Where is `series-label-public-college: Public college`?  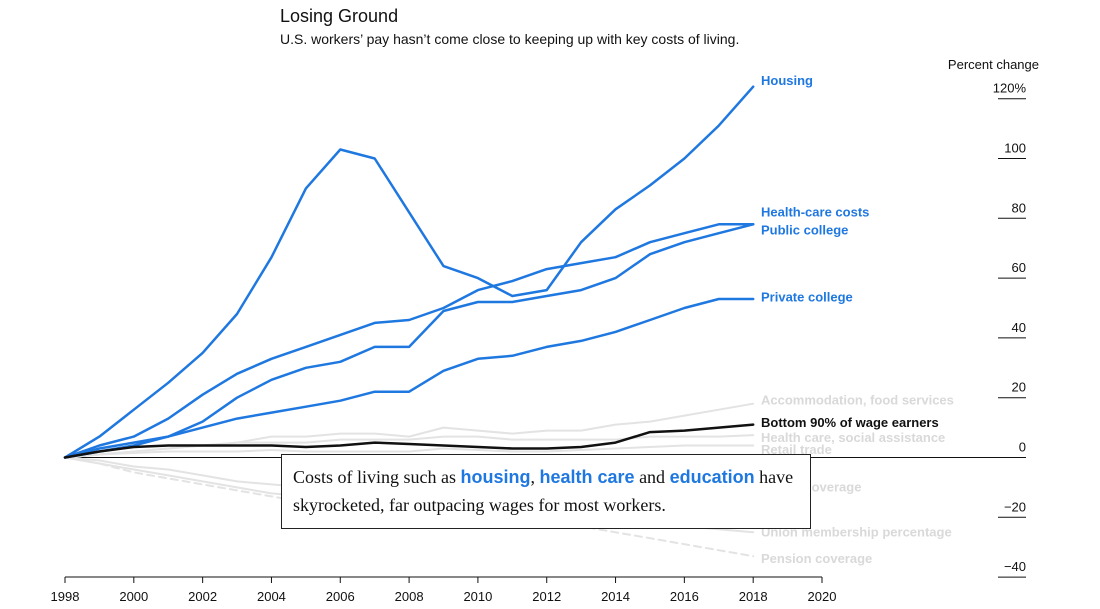 series-label-public-college: Public college is located at coordinates (804, 229).